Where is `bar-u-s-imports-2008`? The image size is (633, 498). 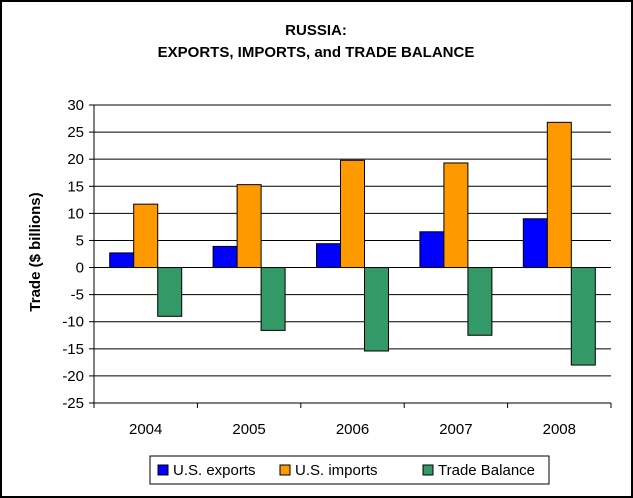
bar-u-s-imports-2008 is located at coordinates (559, 195).